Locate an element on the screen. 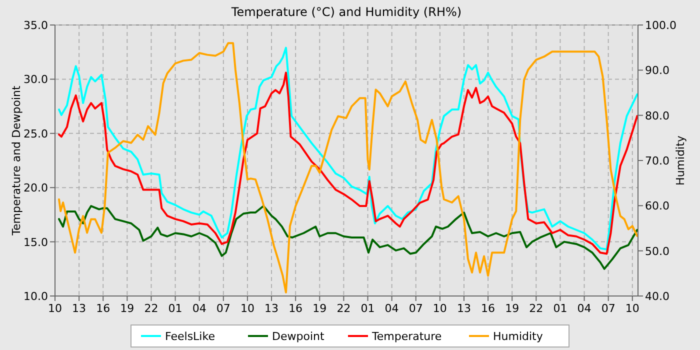 This screenshot has width=700, height=350. y2-tick-label: 70.0 is located at coordinates (657, 161).